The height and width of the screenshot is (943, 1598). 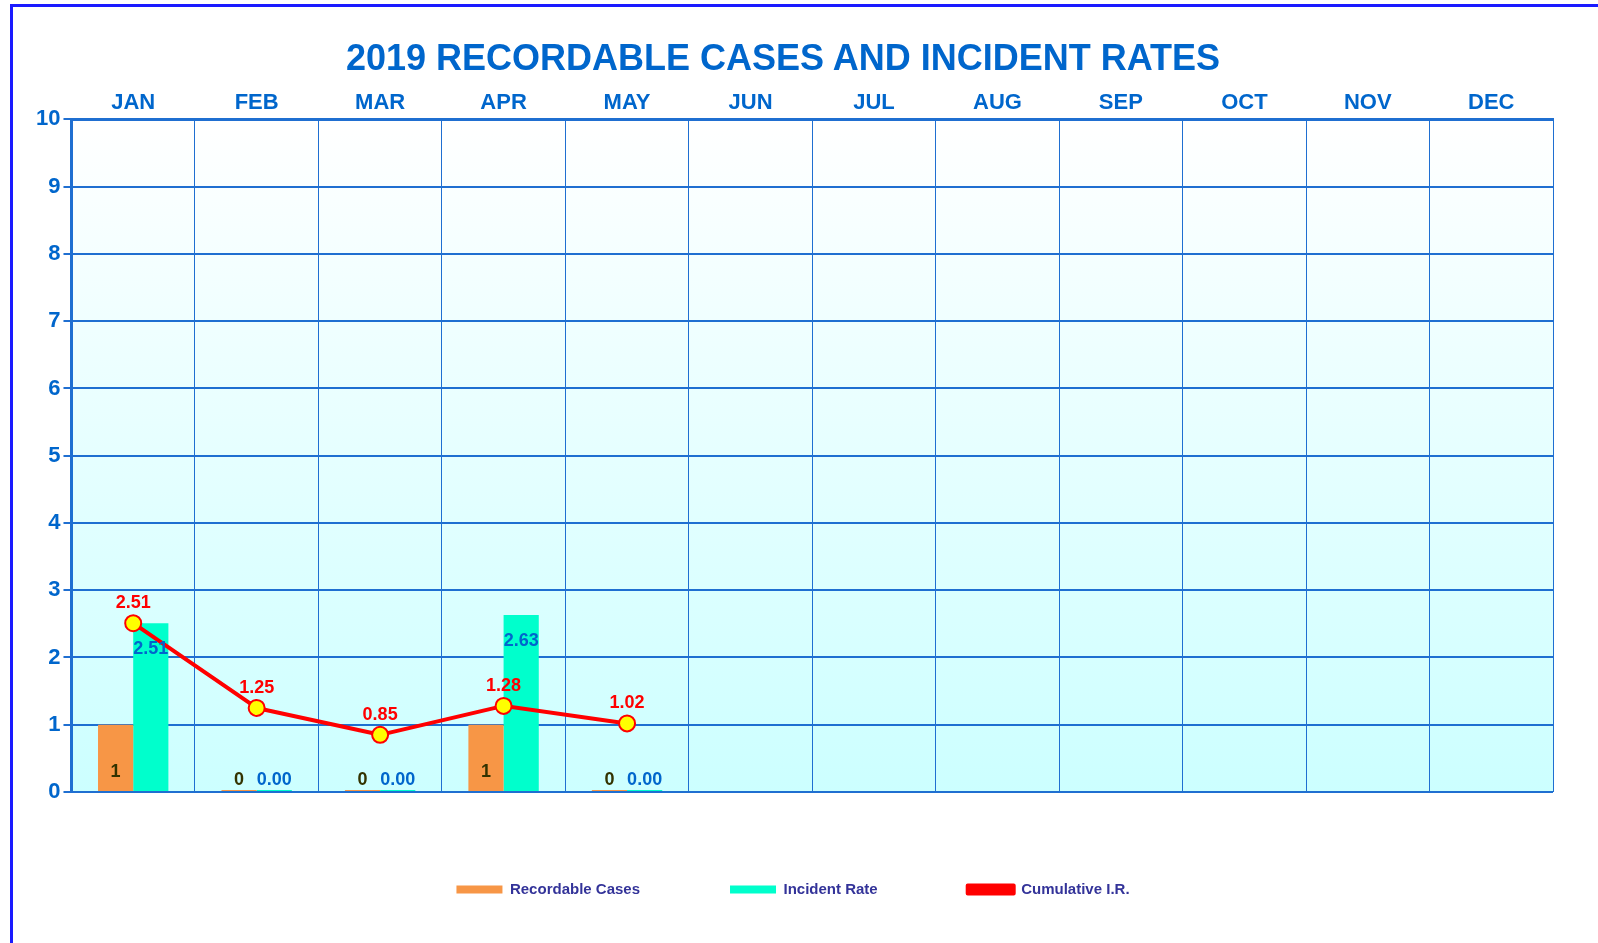 I want to click on x-tick-label: APR, so click(x=503, y=102).